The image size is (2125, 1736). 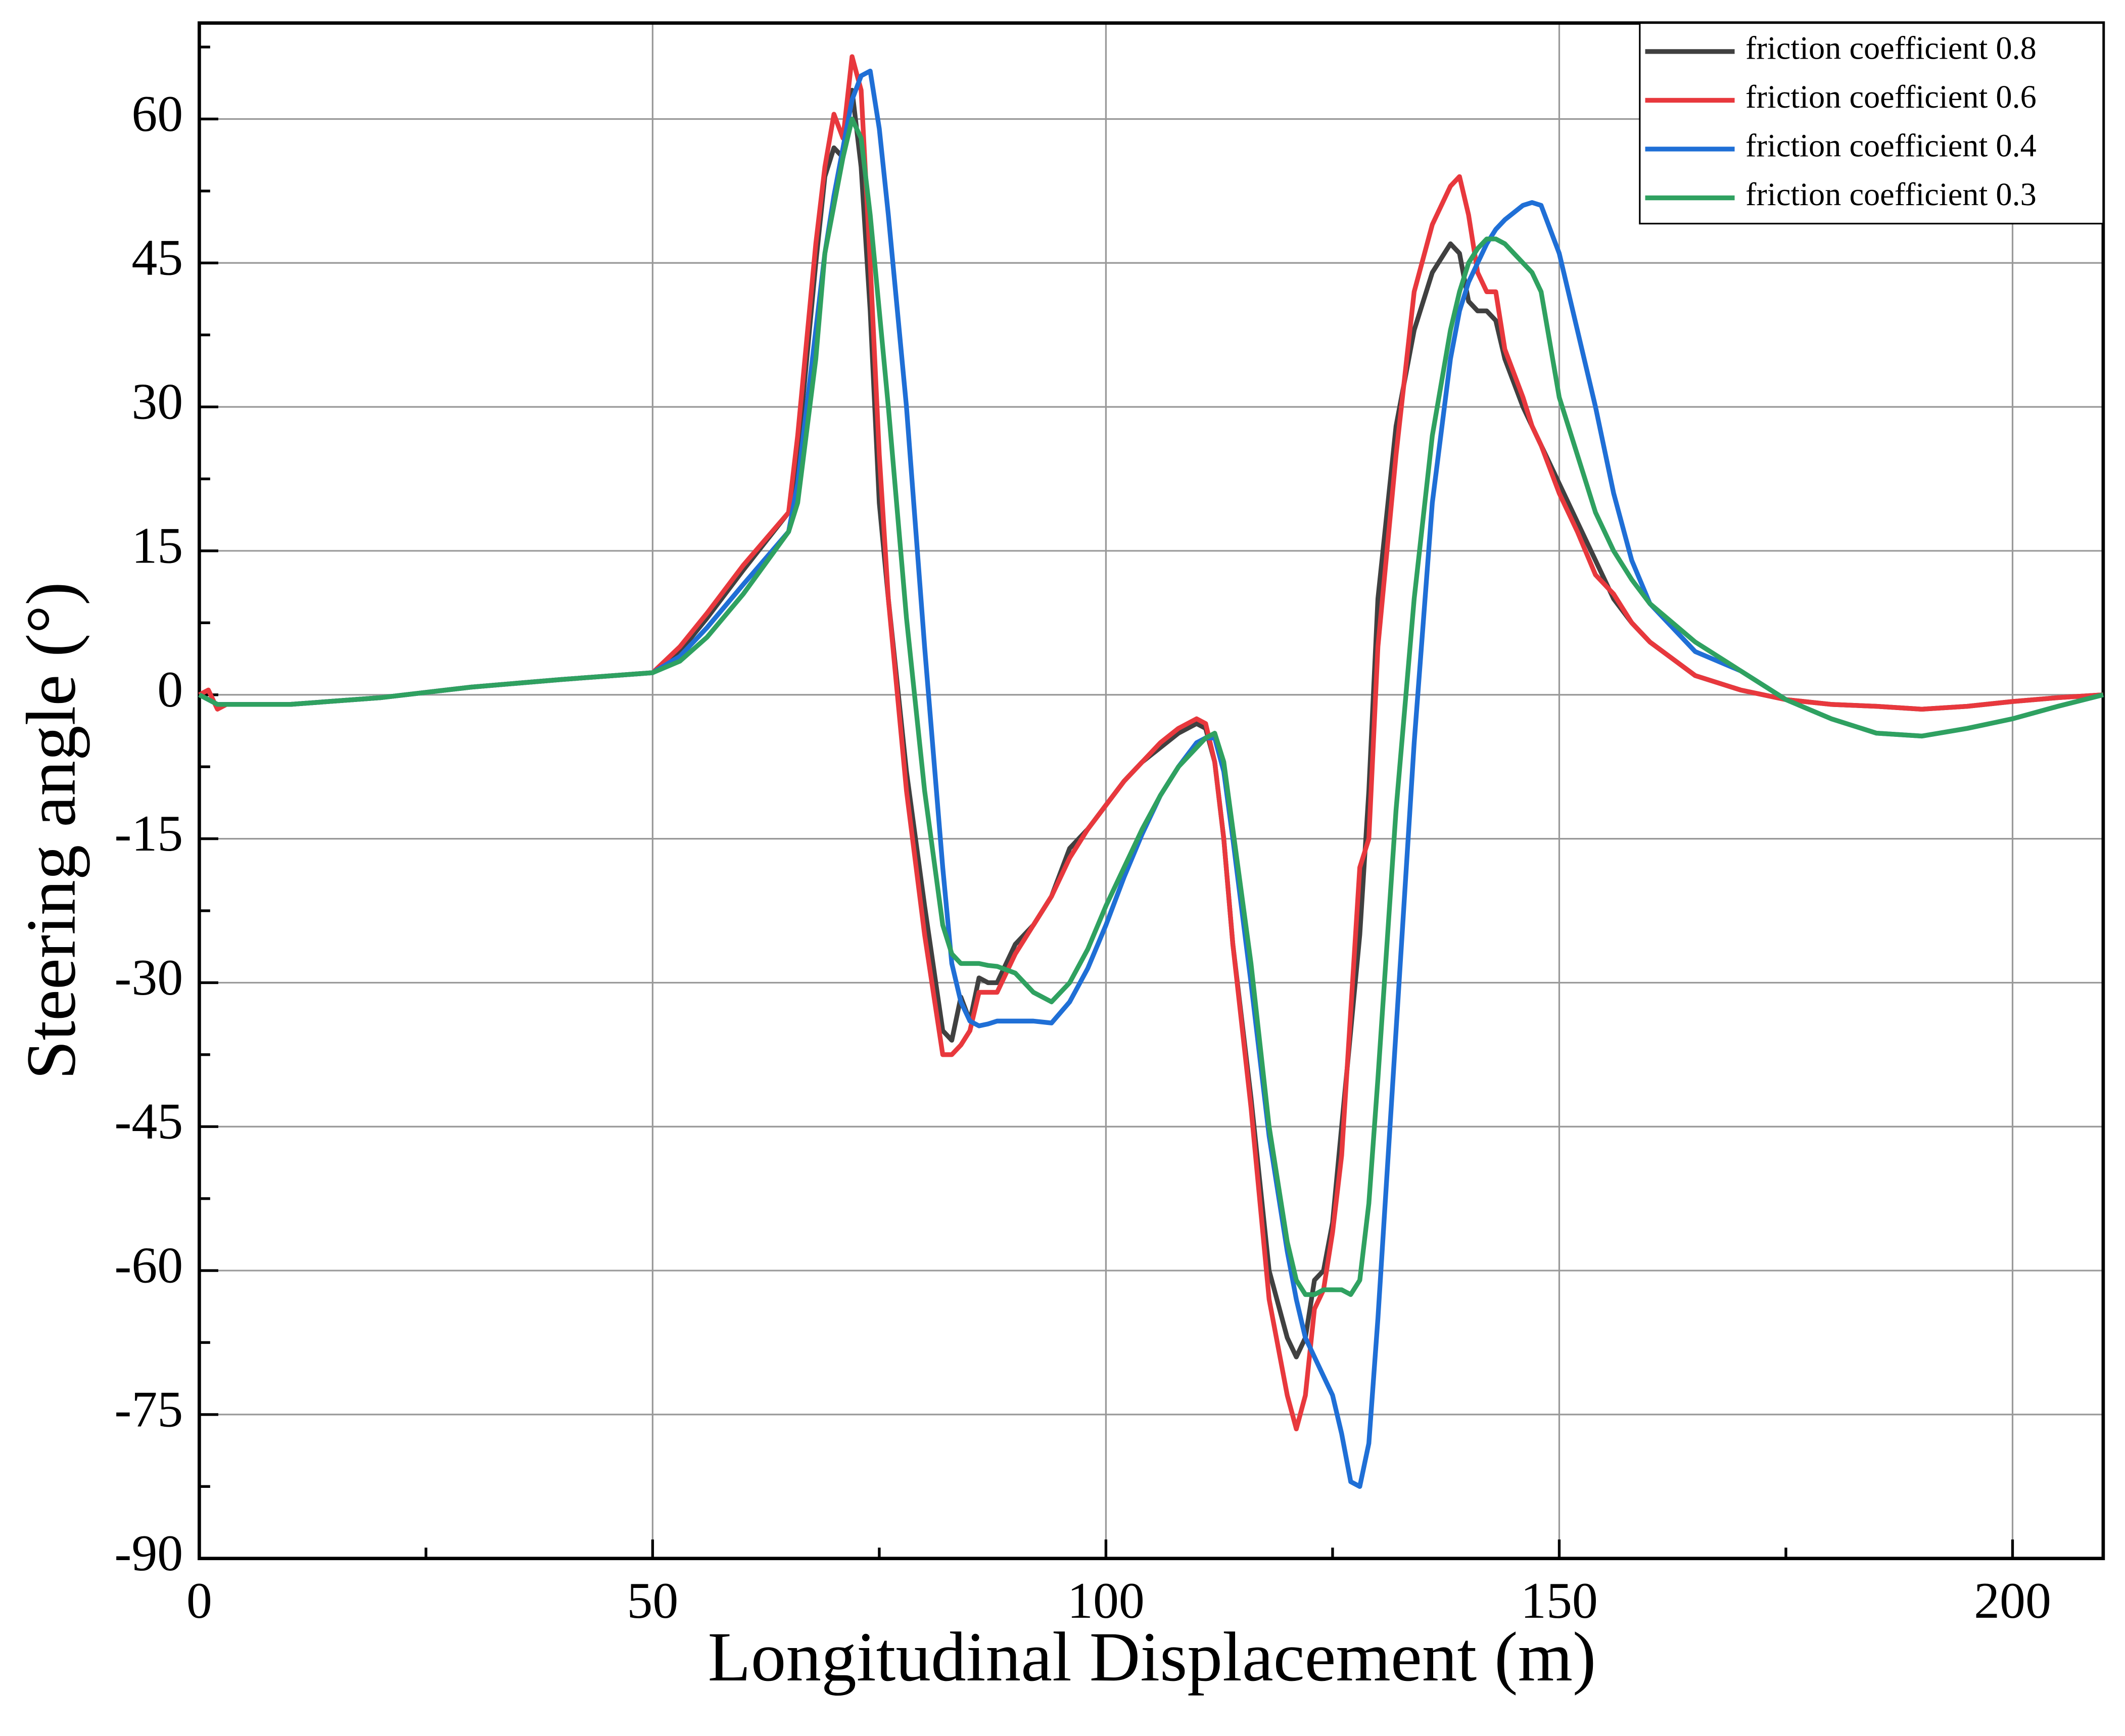 I want to click on y-tick-label: 60, so click(x=157, y=114).